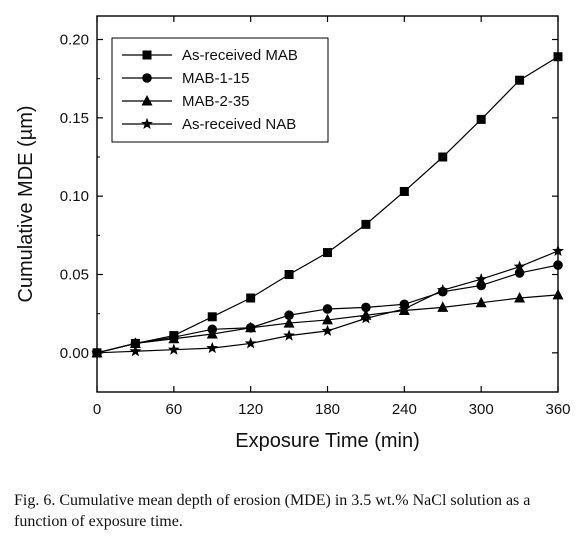 This screenshot has width=586, height=554. What do you see at coordinates (147, 123) in the screenshot?
I see `legend-marker-as-received-nab` at bounding box center [147, 123].